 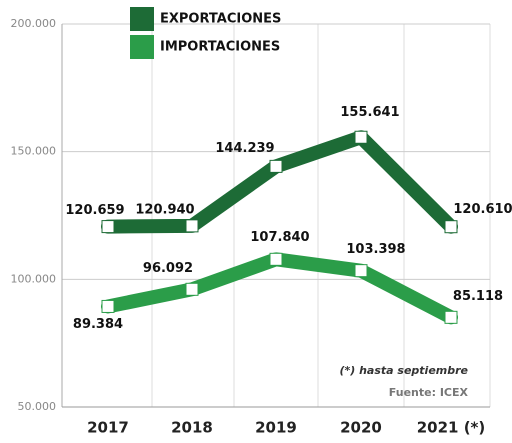 What do you see at coordinates (34, 151) in the screenshot?
I see `y-tick-label: 150.000` at bounding box center [34, 151].